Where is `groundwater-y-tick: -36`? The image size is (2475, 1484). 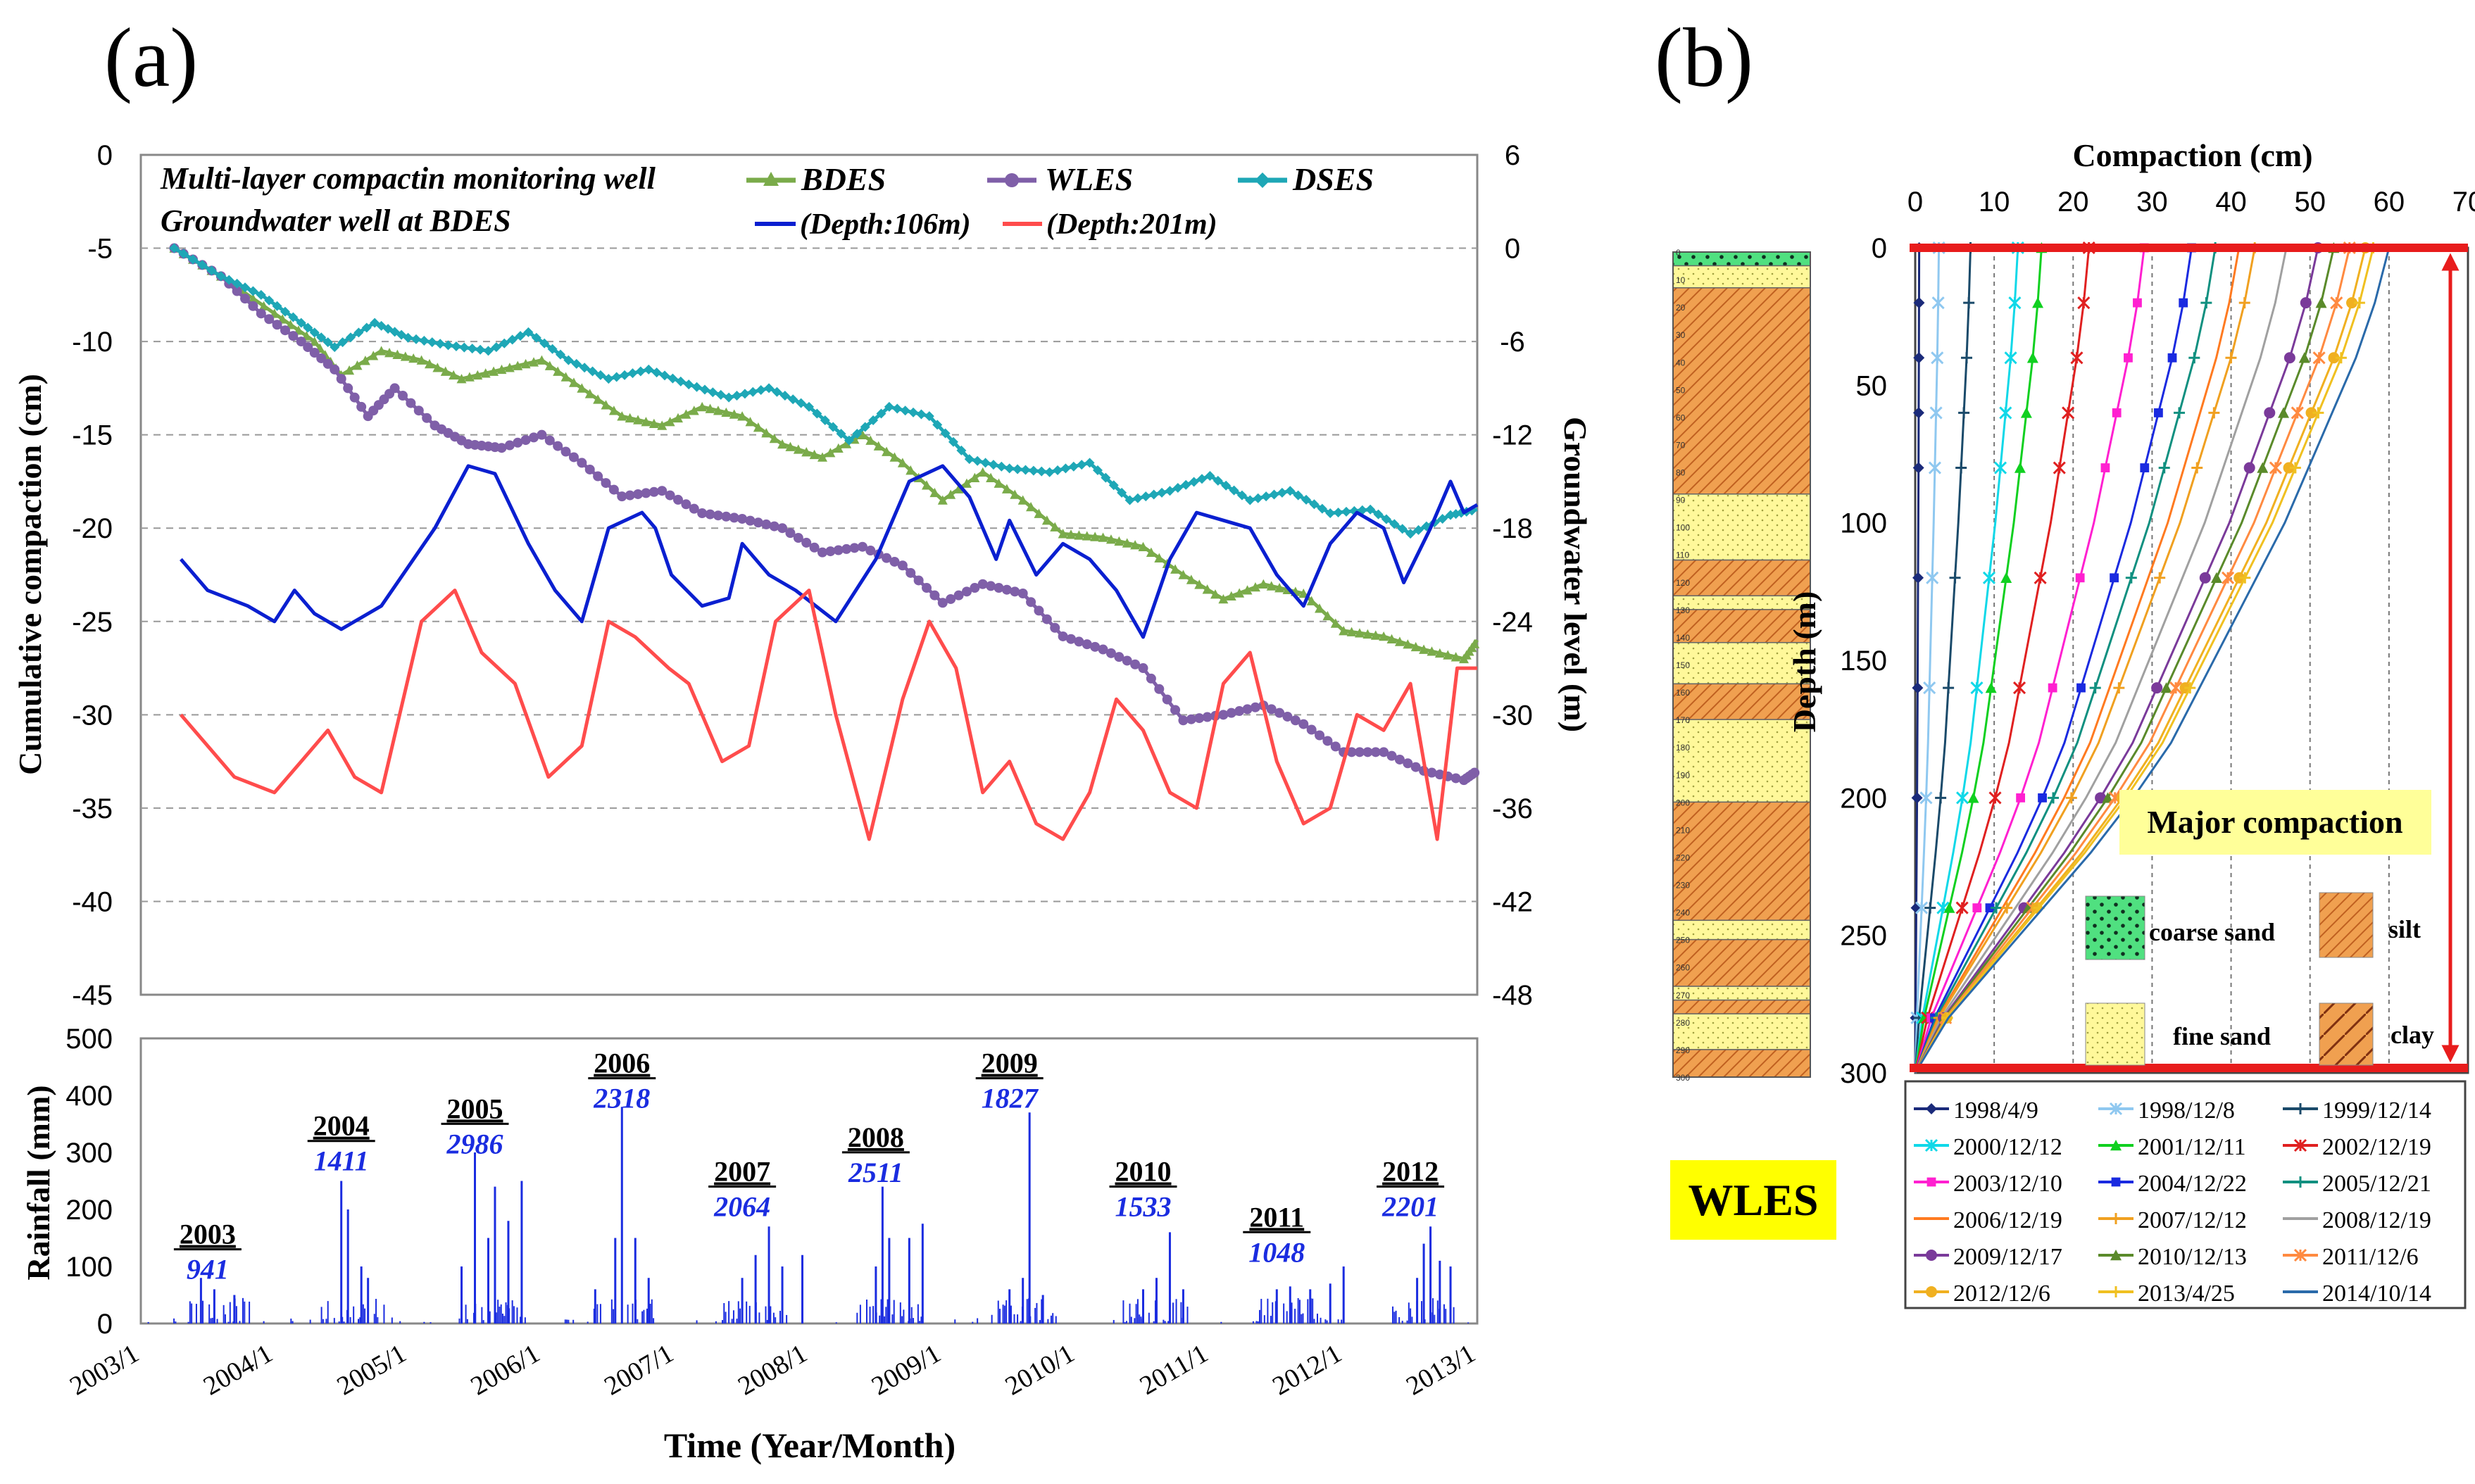
groundwater-y-tick: -36 is located at coordinates (1512, 808).